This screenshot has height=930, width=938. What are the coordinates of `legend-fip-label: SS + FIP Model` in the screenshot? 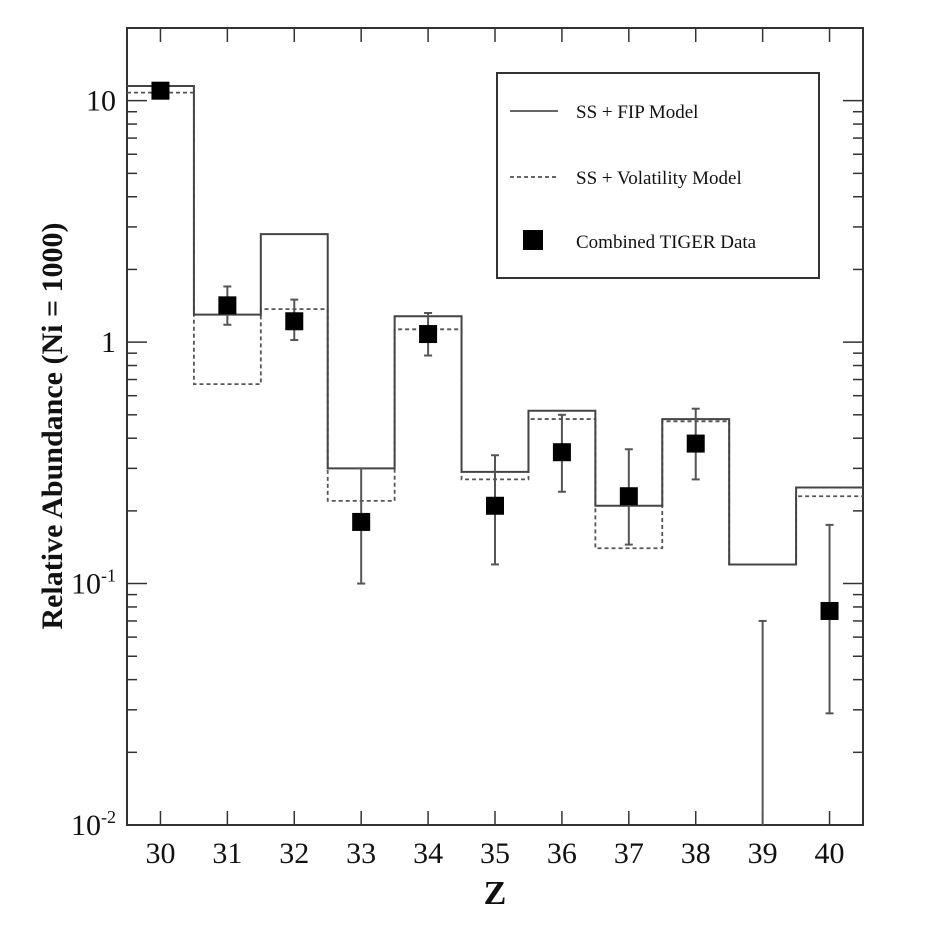 It's located at (637, 112).